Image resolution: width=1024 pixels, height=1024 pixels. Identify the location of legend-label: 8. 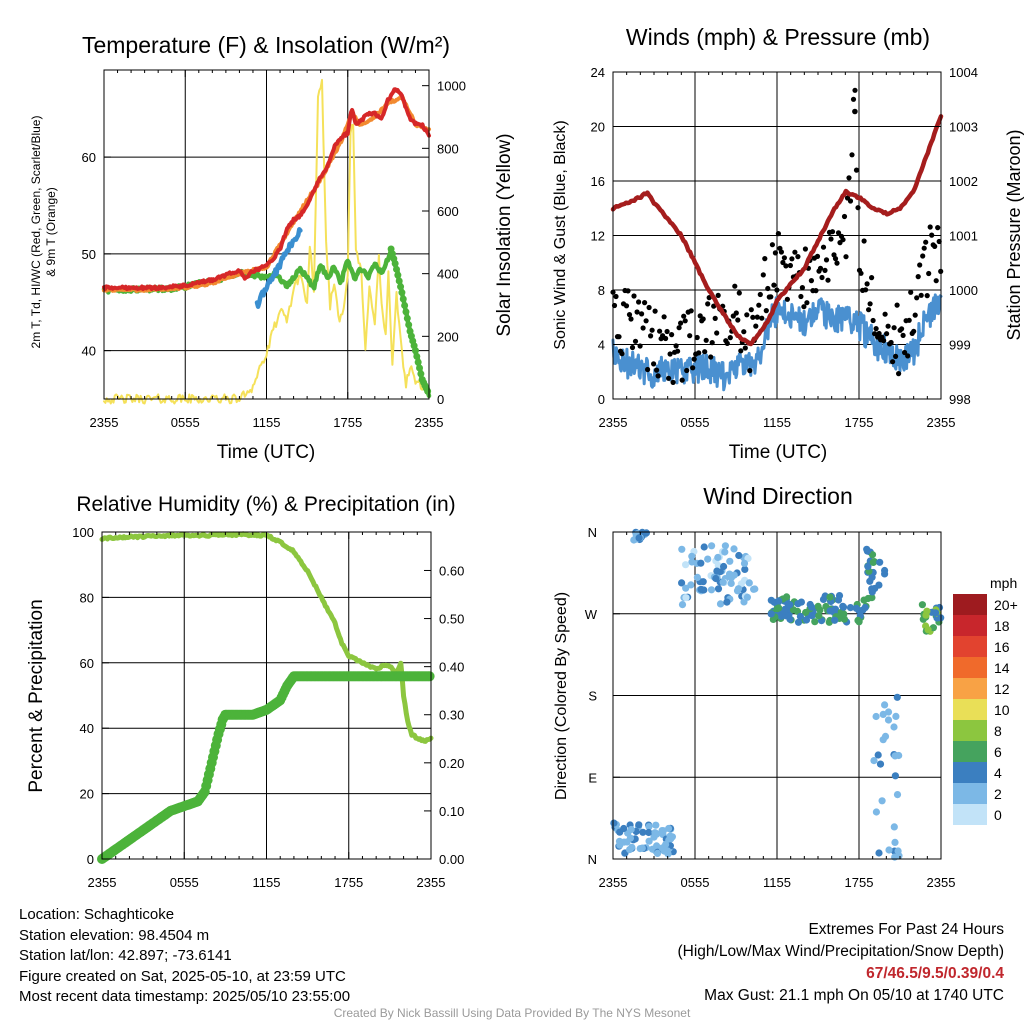
(998, 731).